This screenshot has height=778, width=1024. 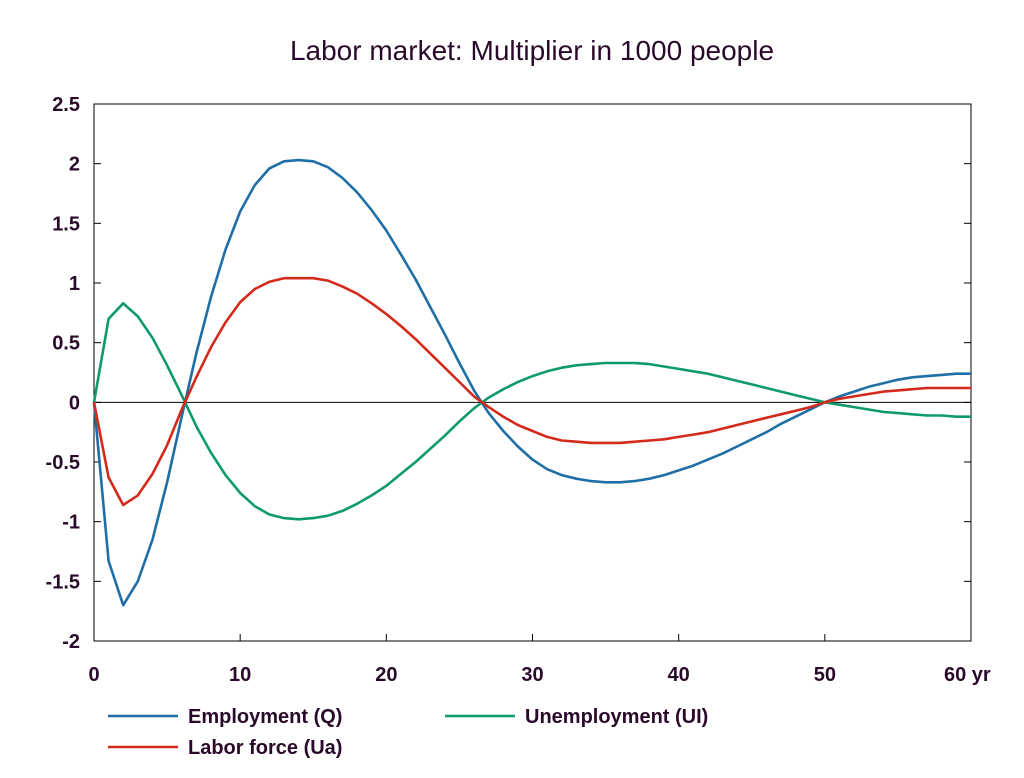 What do you see at coordinates (386, 675) in the screenshot?
I see `x-tick-label: 20` at bounding box center [386, 675].